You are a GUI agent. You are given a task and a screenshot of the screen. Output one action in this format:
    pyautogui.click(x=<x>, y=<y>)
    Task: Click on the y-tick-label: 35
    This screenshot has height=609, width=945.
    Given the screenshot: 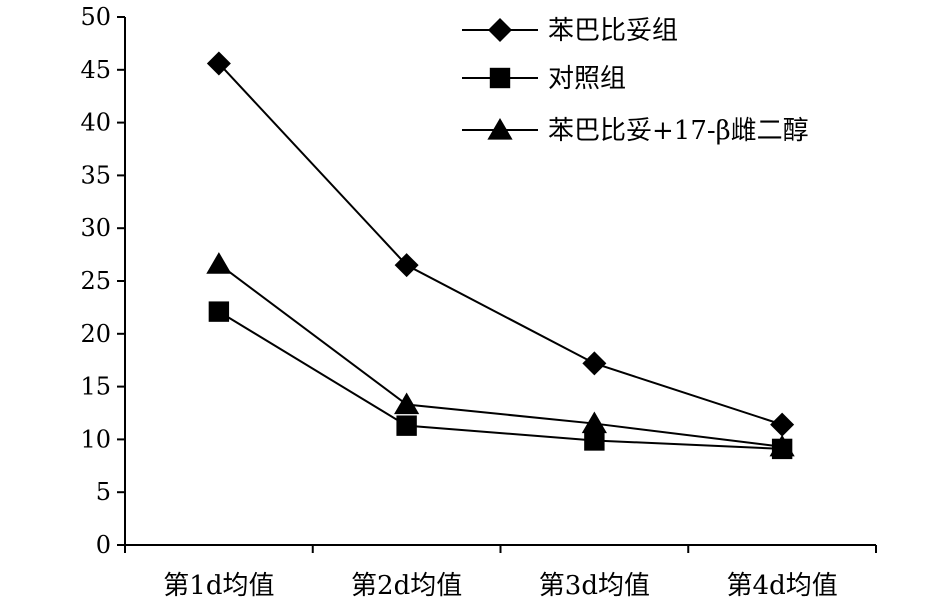 What is the action you would take?
    pyautogui.click(x=95, y=175)
    